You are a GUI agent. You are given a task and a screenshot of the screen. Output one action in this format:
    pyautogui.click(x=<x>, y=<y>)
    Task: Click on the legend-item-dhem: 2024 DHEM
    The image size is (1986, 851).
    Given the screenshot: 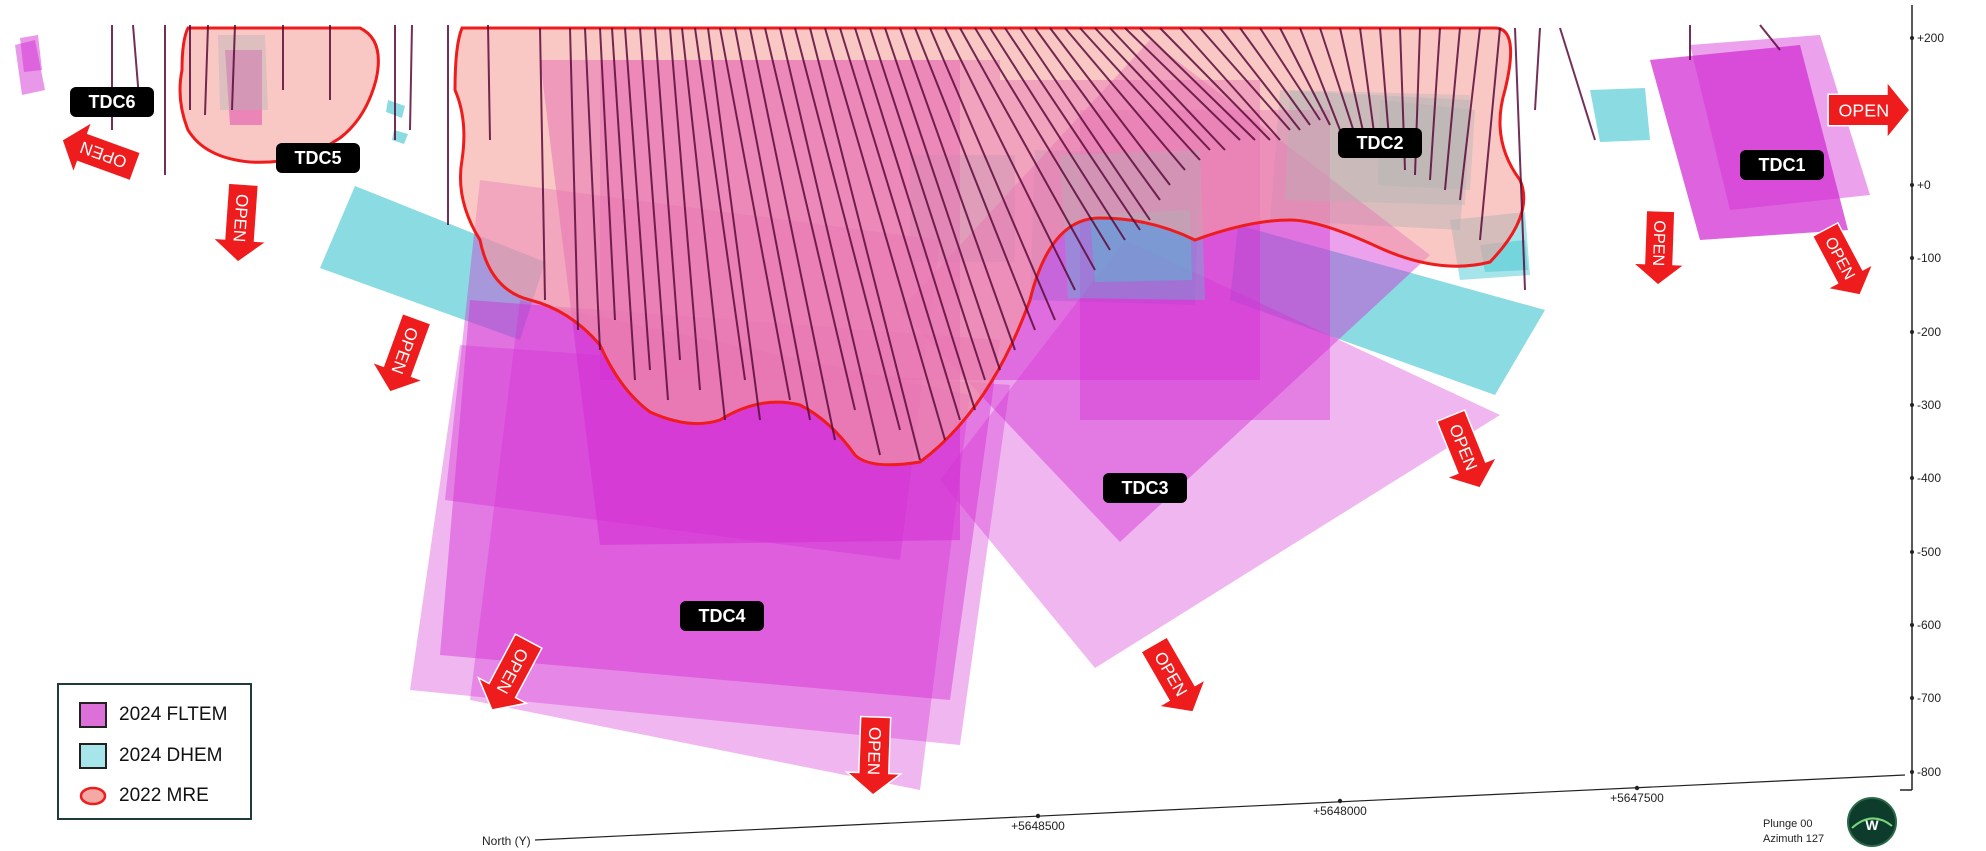 What is the action you would take?
    pyautogui.click(x=151, y=756)
    